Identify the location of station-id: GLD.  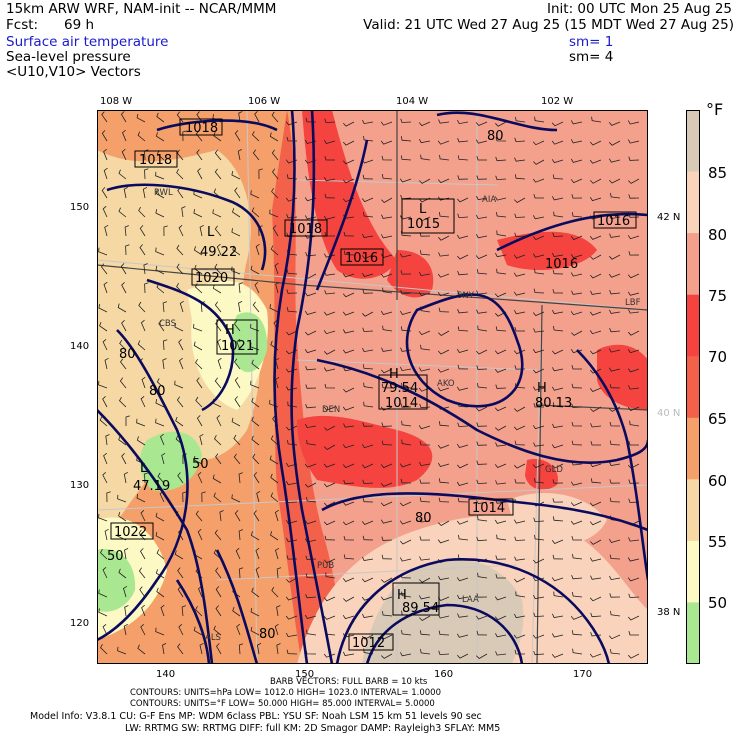
(554, 470).